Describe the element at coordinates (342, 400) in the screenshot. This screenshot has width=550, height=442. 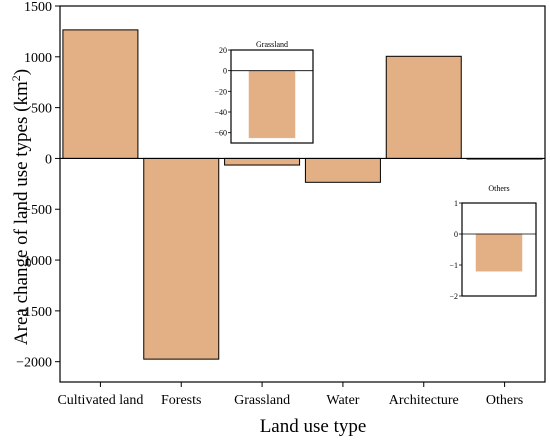
I see `x-tick-label: Water` at that location.